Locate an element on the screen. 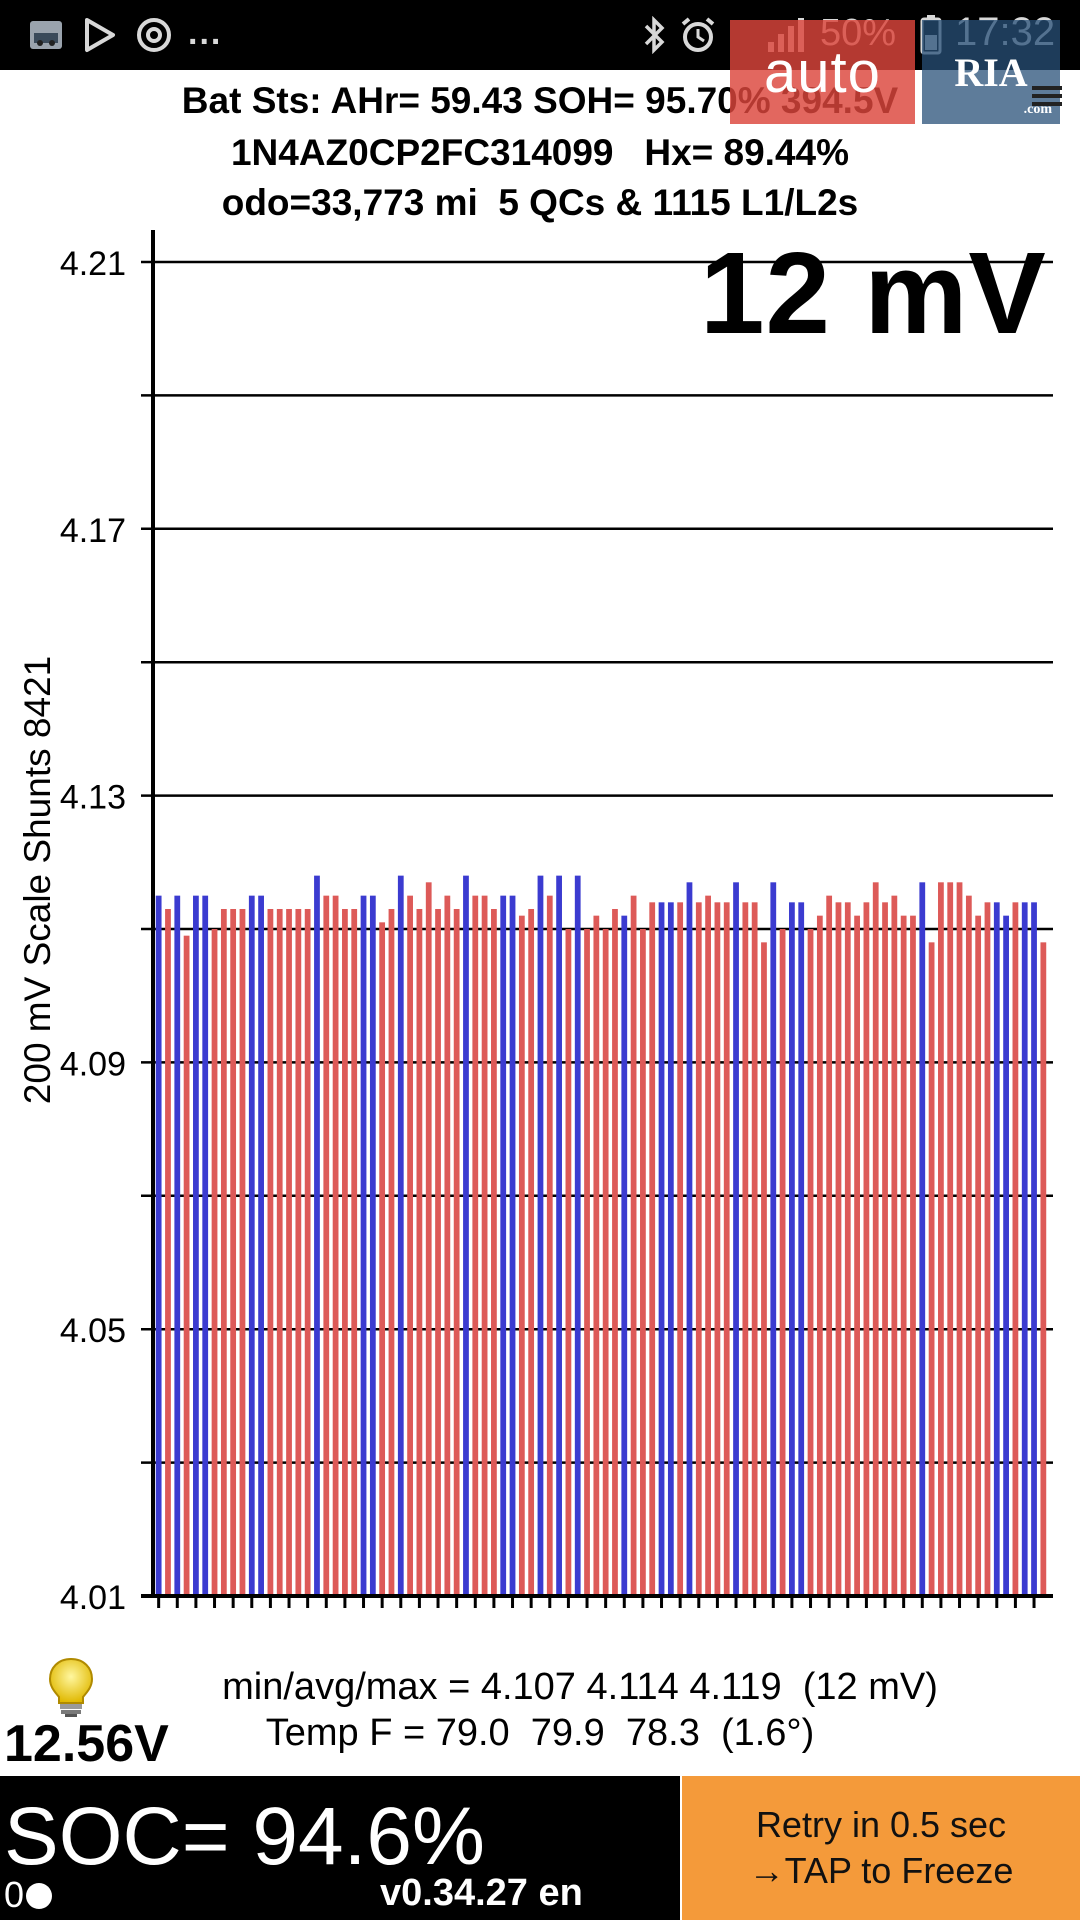 This screenshot has width=1080, height=1920. bluetooth-icon is located at coordinates (654, 35).